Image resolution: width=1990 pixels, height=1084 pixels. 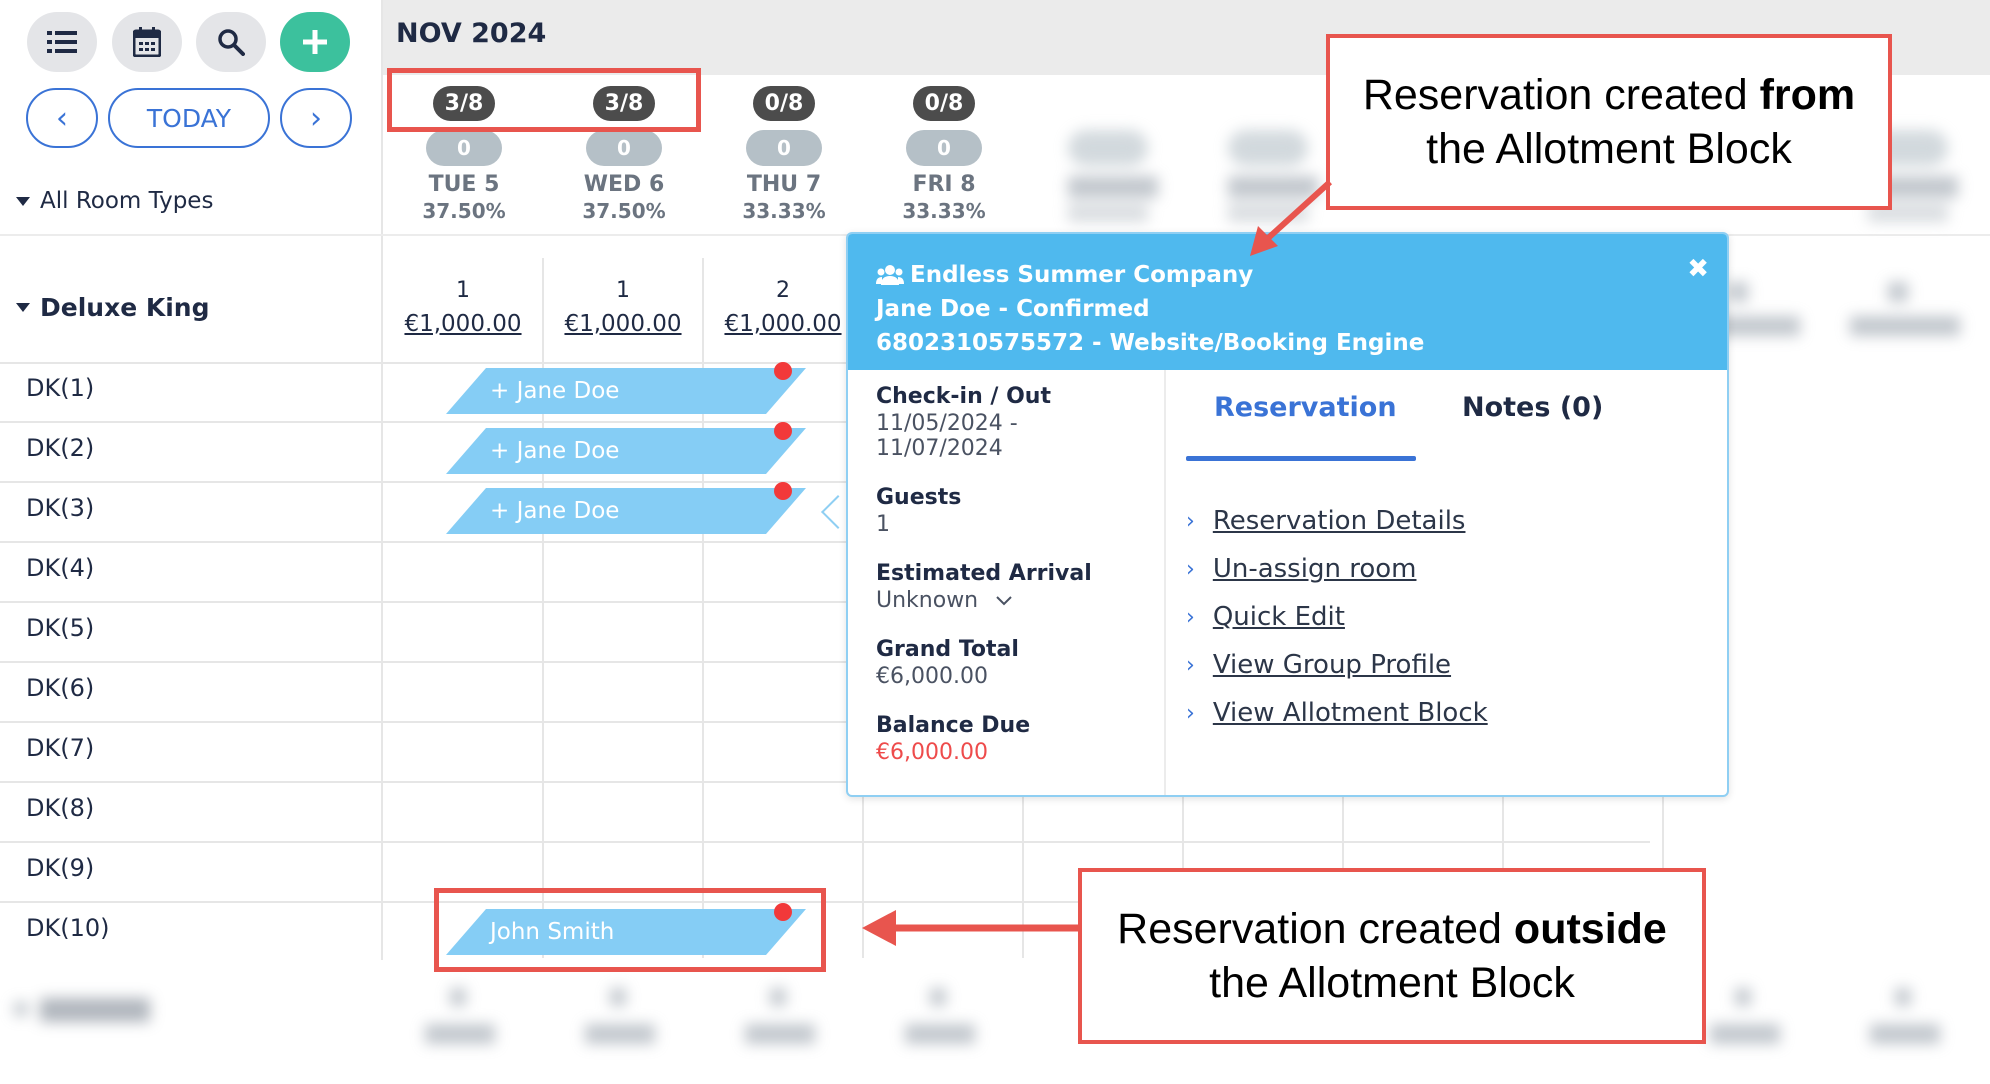 I want to click on balance-value: €6,000.00, so click(x=932, y=752).